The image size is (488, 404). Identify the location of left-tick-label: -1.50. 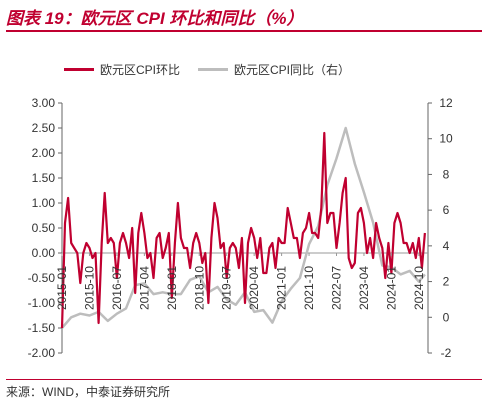
(42, 328).